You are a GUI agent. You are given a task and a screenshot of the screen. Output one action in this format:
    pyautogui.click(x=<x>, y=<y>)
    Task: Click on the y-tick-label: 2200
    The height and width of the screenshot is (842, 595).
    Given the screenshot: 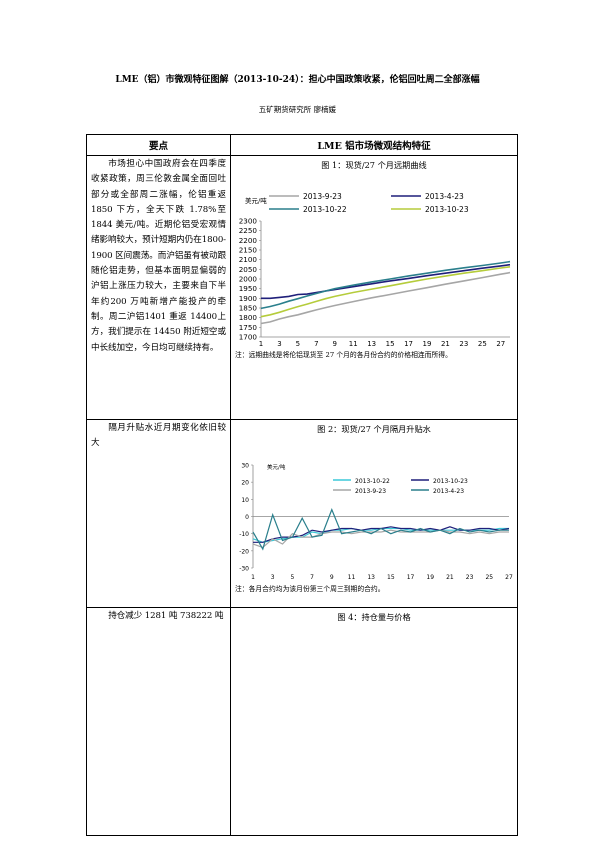 What is the action you would take?
    pyautogui.click(x=248, y=240)
    